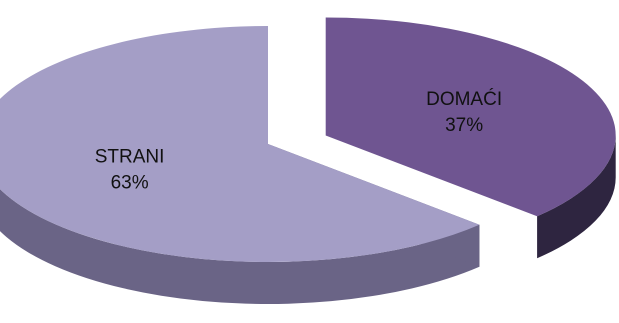 The width and height of the screenshot is (619, 323). What do you see at coordinates (464, 125) in the screenshot?
I see `pie-slice-percent-0: 37%` at bounding box center [464, 125].